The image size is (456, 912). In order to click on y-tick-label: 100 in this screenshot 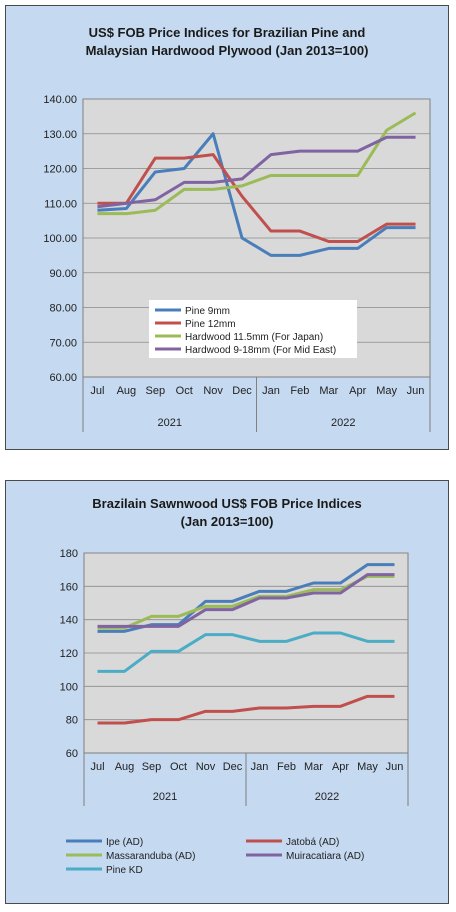, I will do `click(69, 687)`.